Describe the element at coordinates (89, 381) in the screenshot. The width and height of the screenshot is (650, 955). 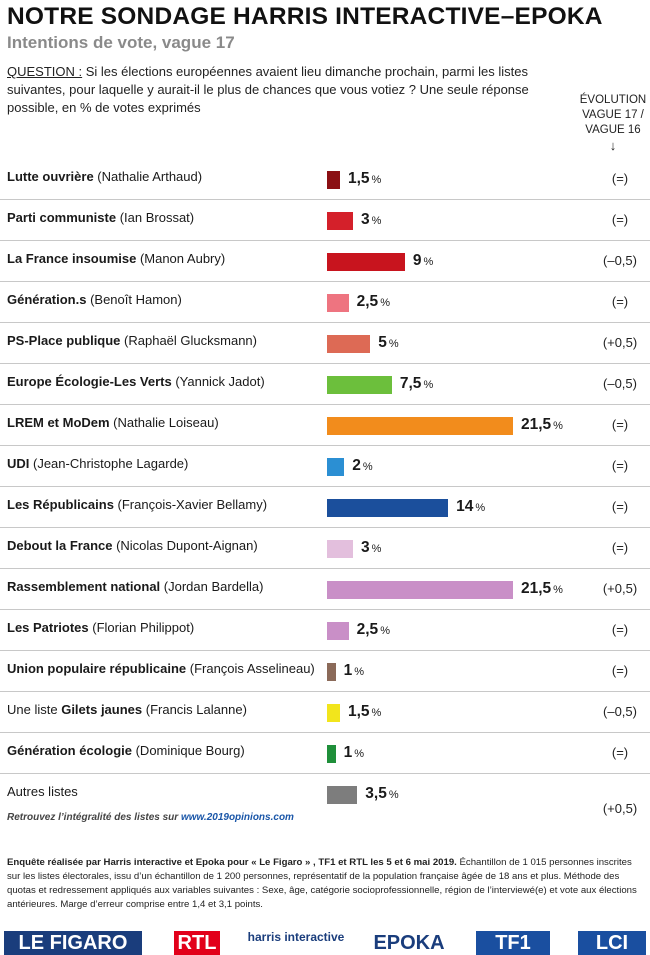
I see `row-label-party: Europe Écologie-Les Verts` at that location.